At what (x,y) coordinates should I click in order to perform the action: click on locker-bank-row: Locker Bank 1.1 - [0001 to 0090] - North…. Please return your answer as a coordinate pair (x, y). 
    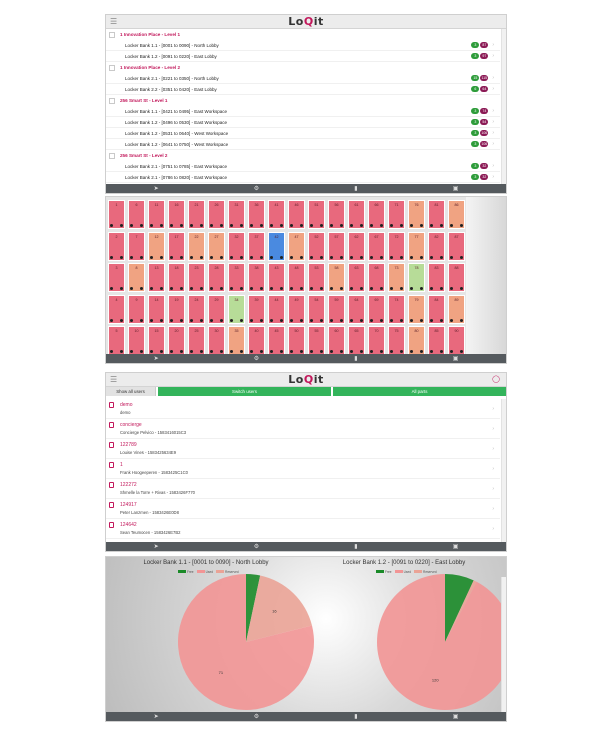
    Looking at the image, I should click on (303, 45).